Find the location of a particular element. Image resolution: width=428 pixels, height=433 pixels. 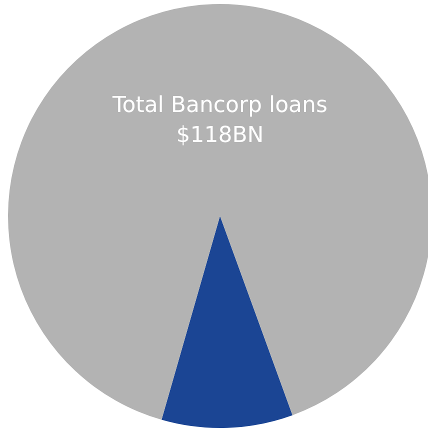

text: $118BN is located at coordinates (220, 135).